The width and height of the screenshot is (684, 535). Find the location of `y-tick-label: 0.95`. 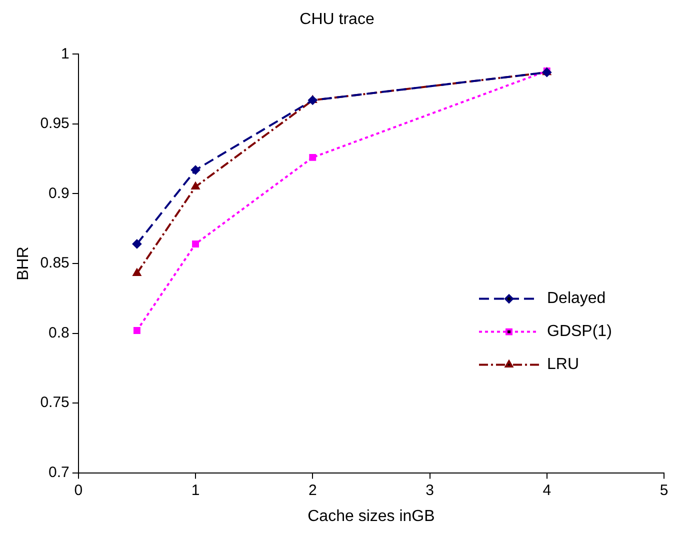

y-tick-label: 0.95 is located at coordinates (55, 123).